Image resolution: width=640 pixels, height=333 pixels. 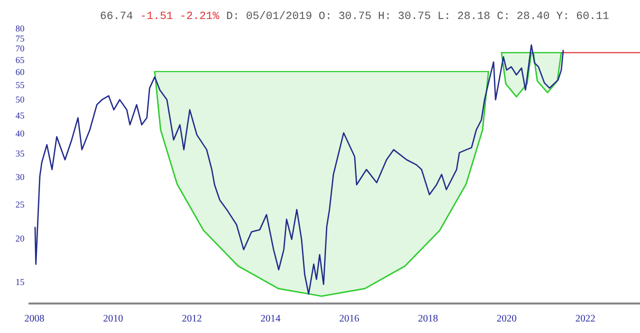 I want to click on text: D: 05/01/2019 O: 30.75 H: 30.75 L: 28.18 C: 28.40 Y: 60.11, so click(x=418, y=17).